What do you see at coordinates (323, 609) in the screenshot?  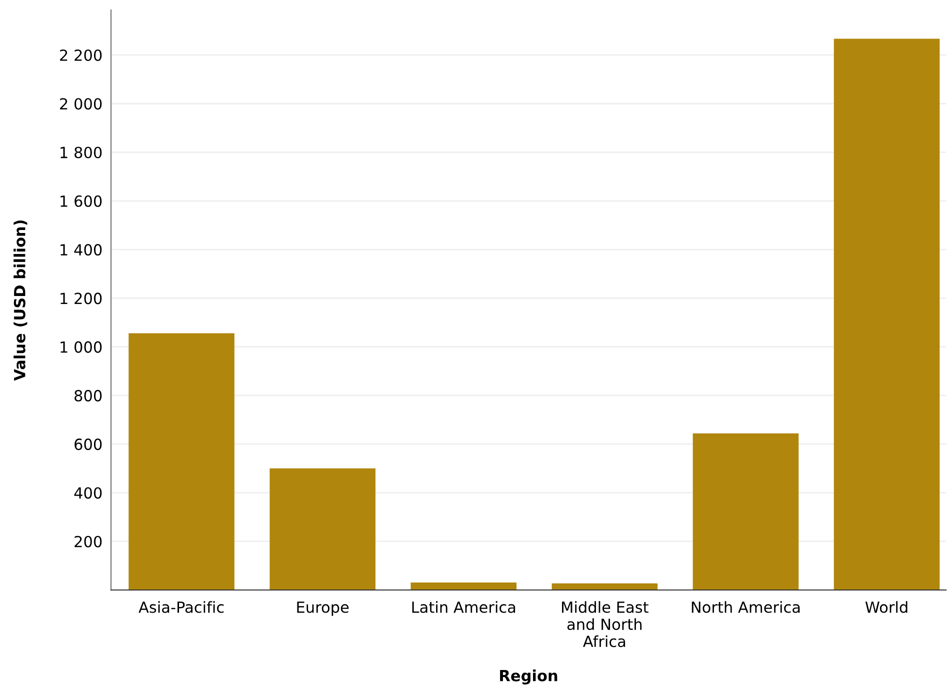 I see `x-tick-label: Europe` at bounding box center [323, 609].